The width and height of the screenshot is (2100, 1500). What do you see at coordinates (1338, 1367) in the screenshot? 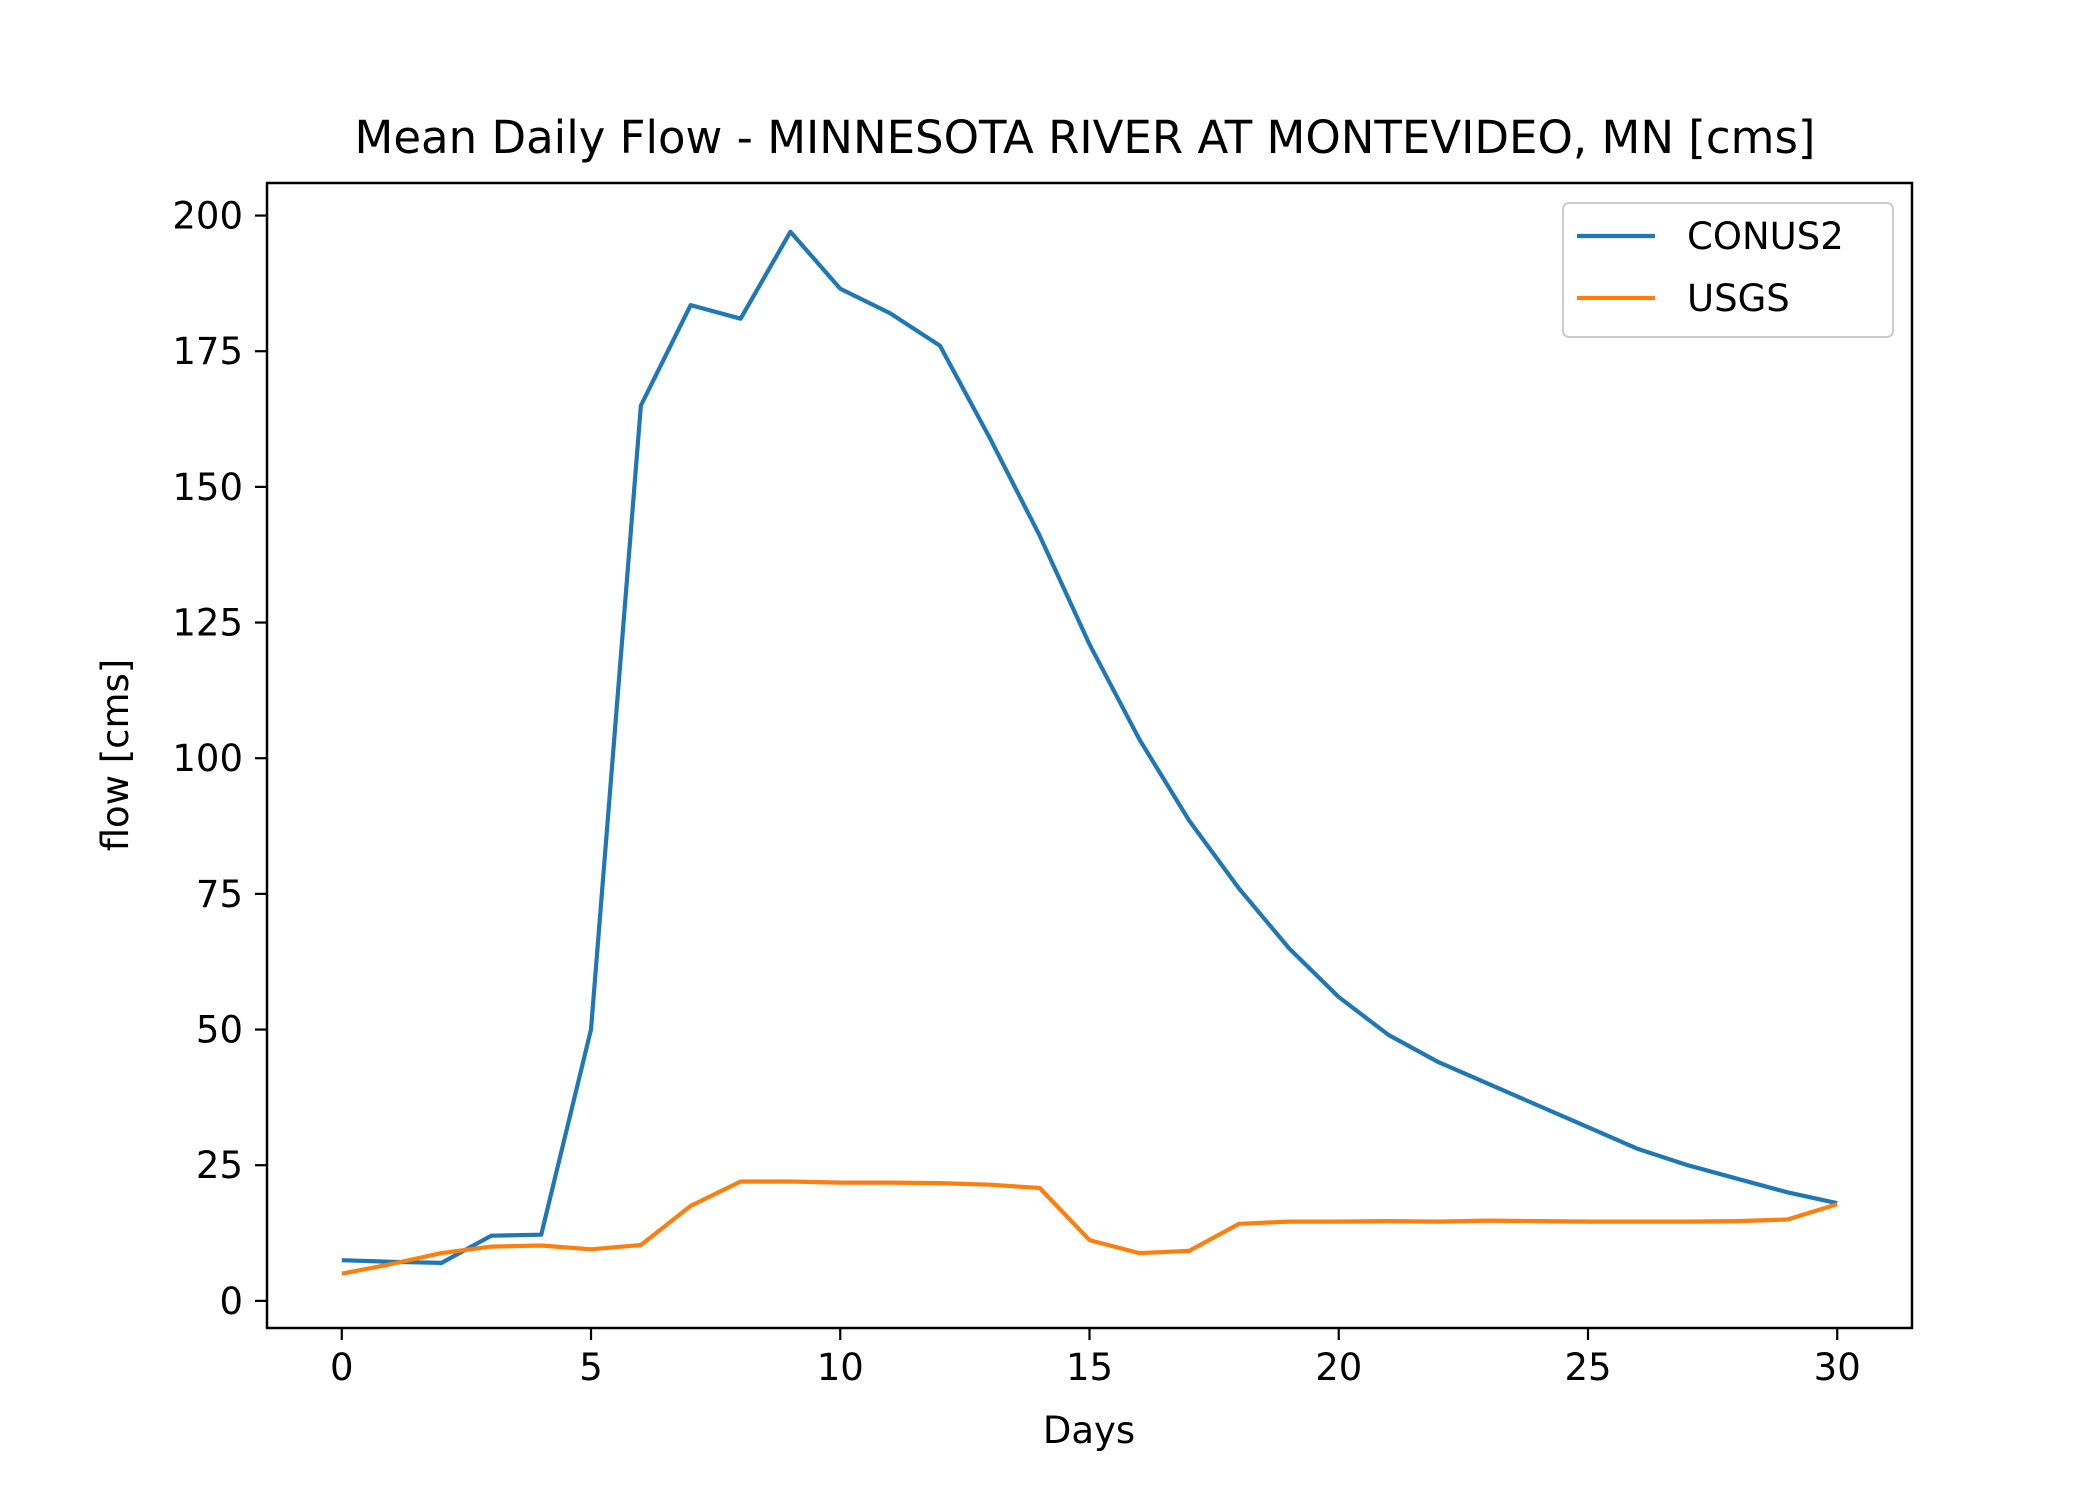
I see `x-tick-label: 20` at bounding box center [1338, 1367].